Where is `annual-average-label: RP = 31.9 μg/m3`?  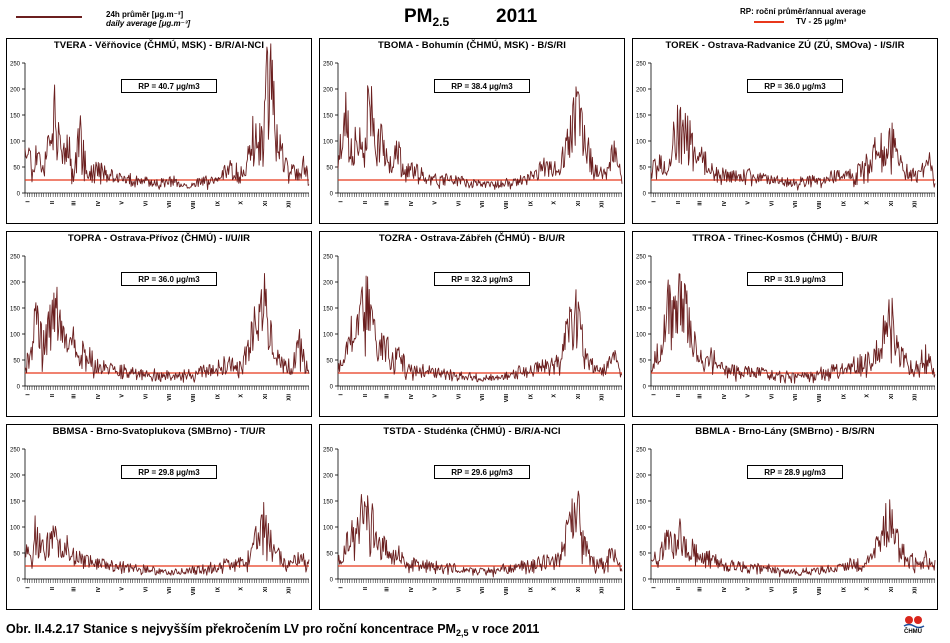
annual-average-label: RP = 31.9 μg/m3 is located at coordinates (795, 279).